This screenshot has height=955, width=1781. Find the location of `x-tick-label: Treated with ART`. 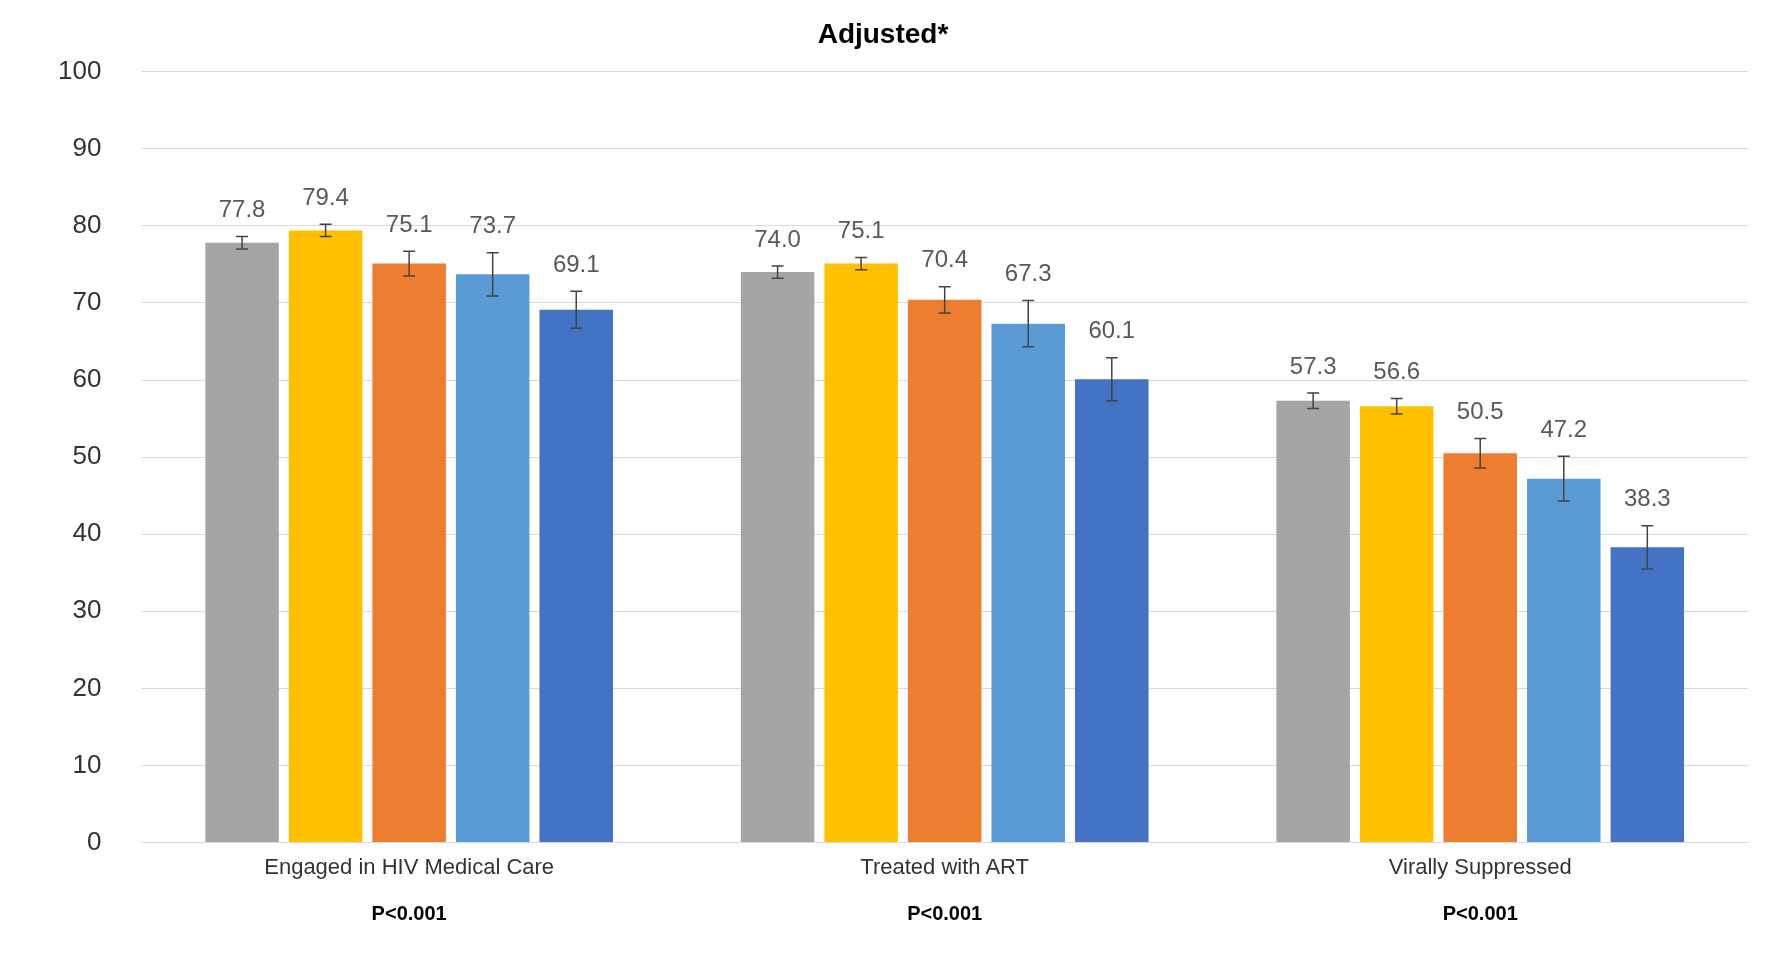

x-tick-label: Treated with ART is located at coordinates (945, 866).